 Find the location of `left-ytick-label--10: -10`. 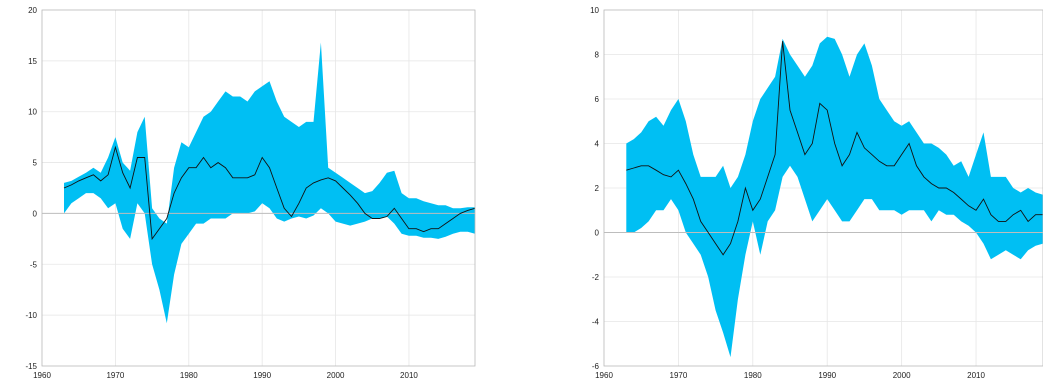

left-ytick-label--10: -10 is located at coordinates (31, 315).